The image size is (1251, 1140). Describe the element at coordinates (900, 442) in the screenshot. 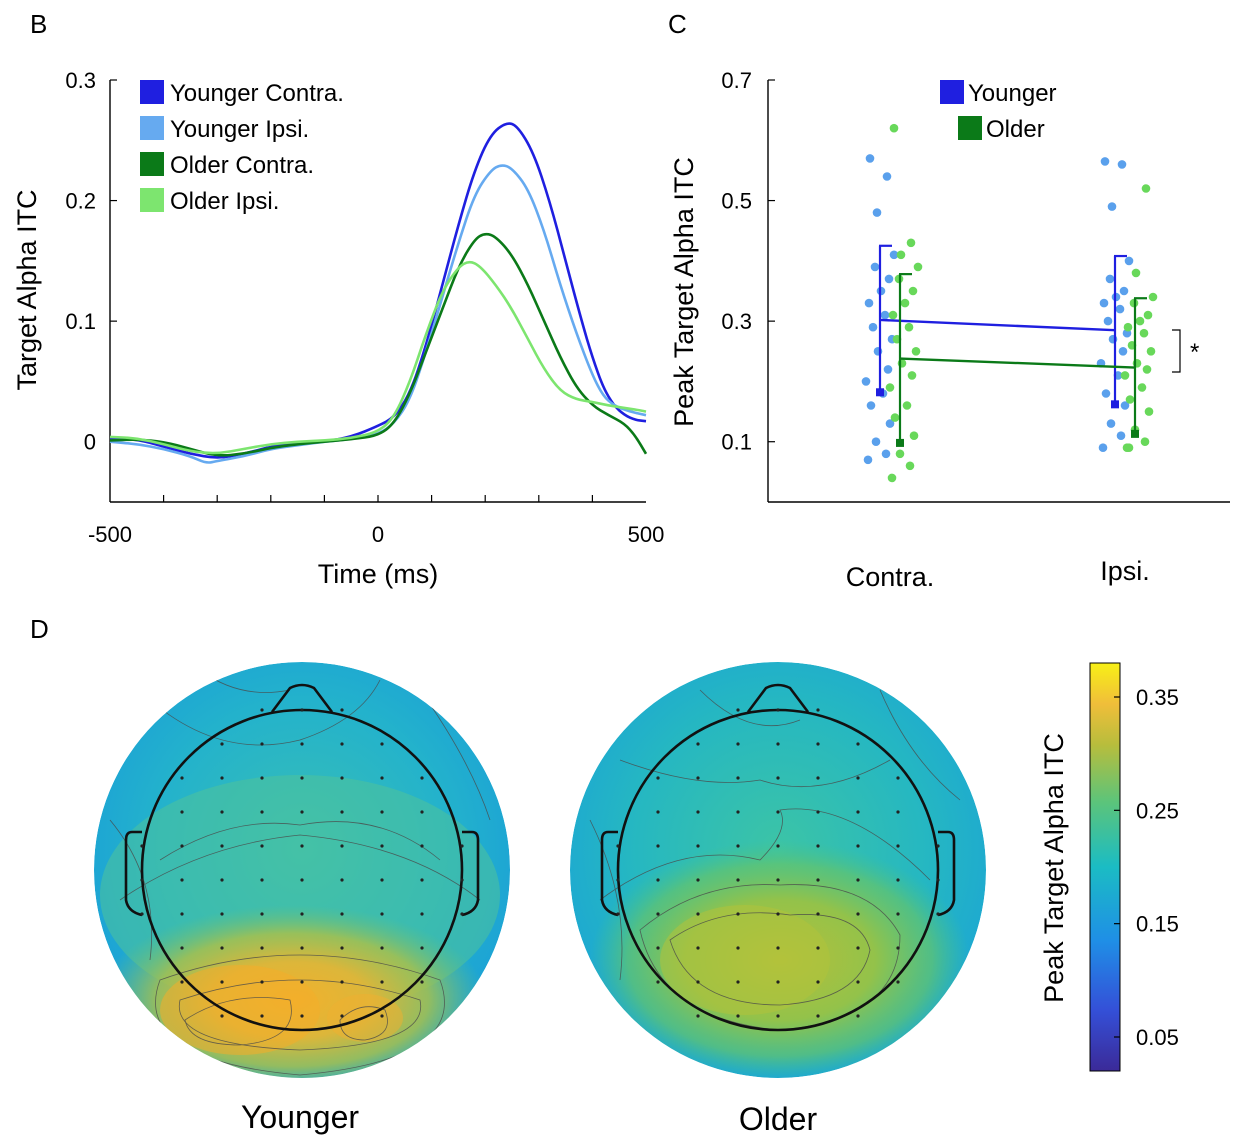

I see `panel-c-error-marker` at that location.